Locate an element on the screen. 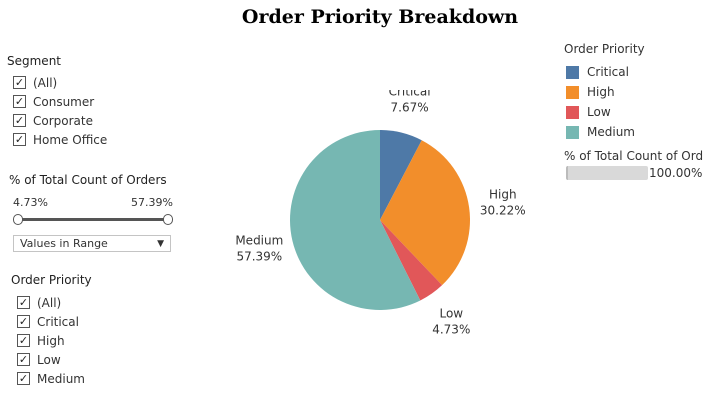 This screenshot has height=405, width=710. legend-item: Medium is located at coordinates (600, 132).